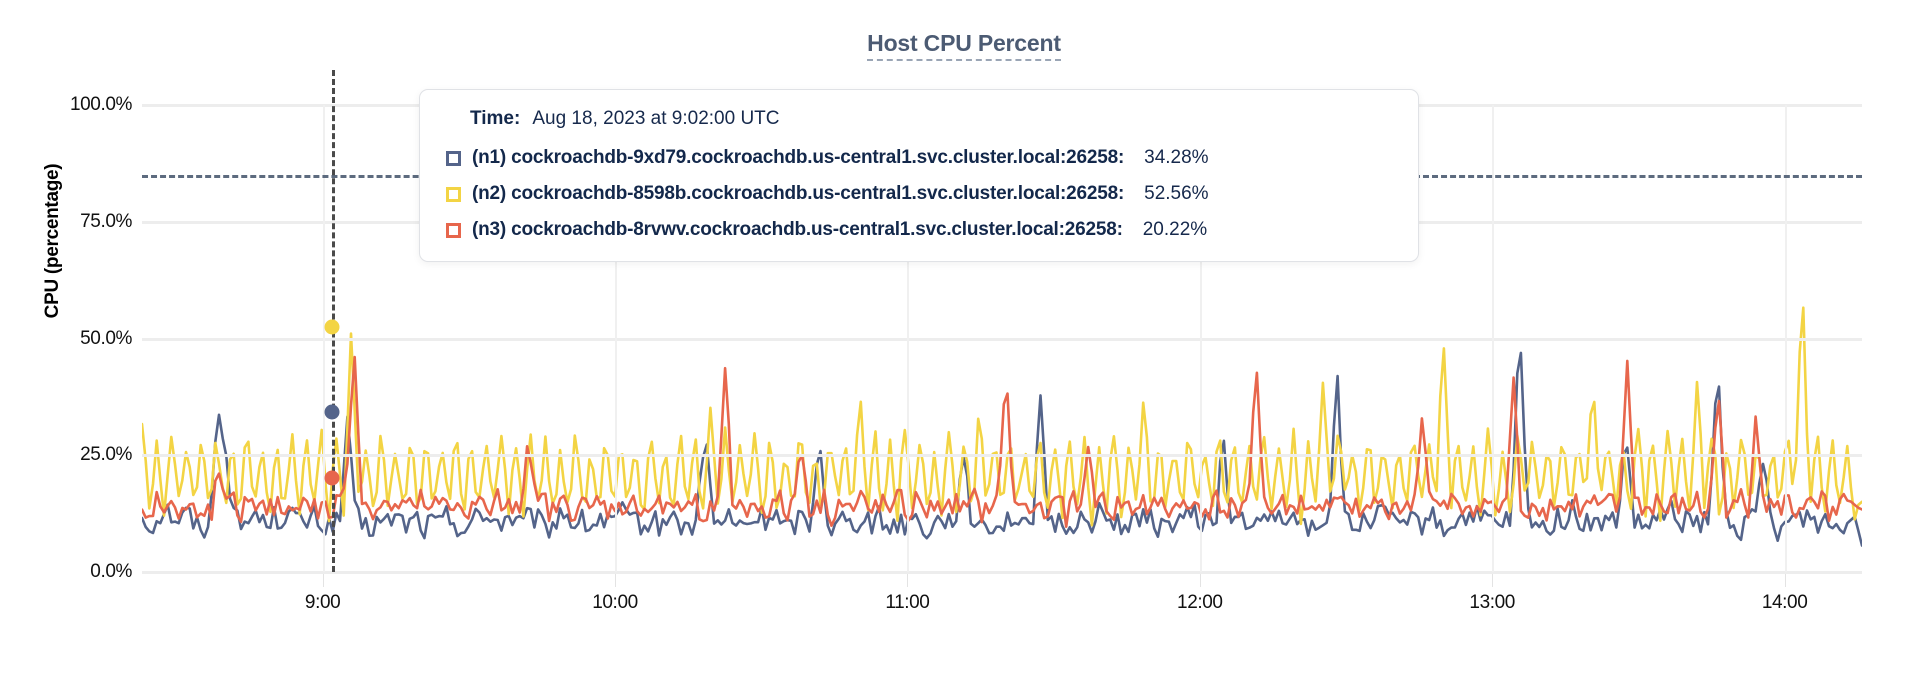 The width and height of the screenshot is (1928, 696). Describe the element at coordinates (453, 194) in the screenshot. I see `legend-swatch-icon-n2` at that location.